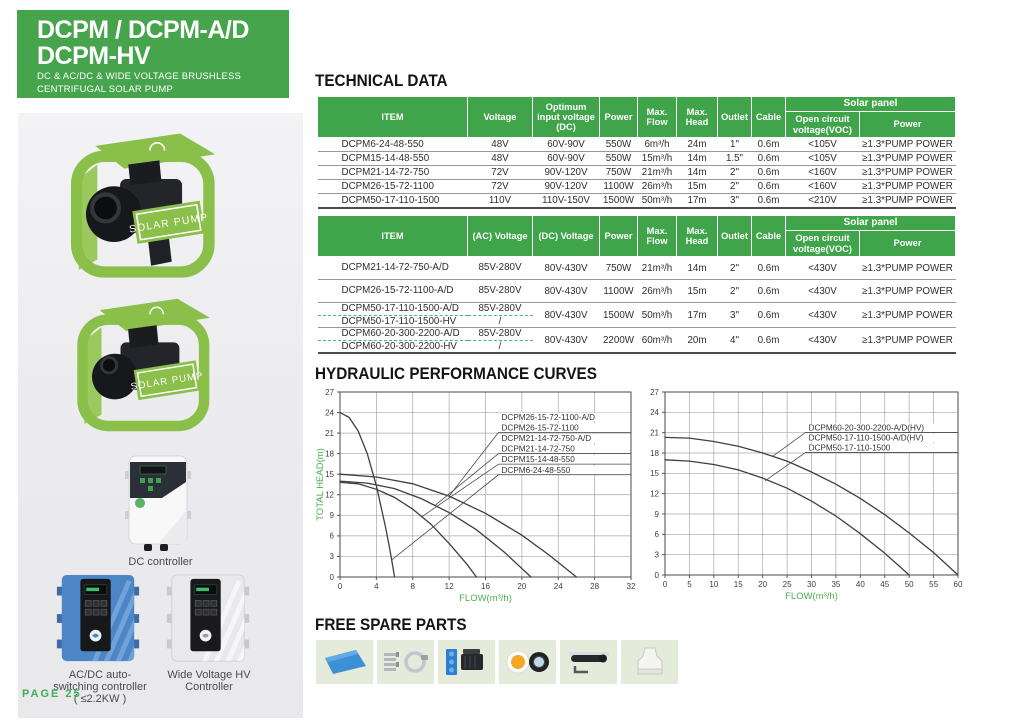 The width and height of the screenshot is (1024, 728). What do you see at coordinates (697, 186) in the screenshot?
I see `cell: 15m` at bounding box center [697, 186].